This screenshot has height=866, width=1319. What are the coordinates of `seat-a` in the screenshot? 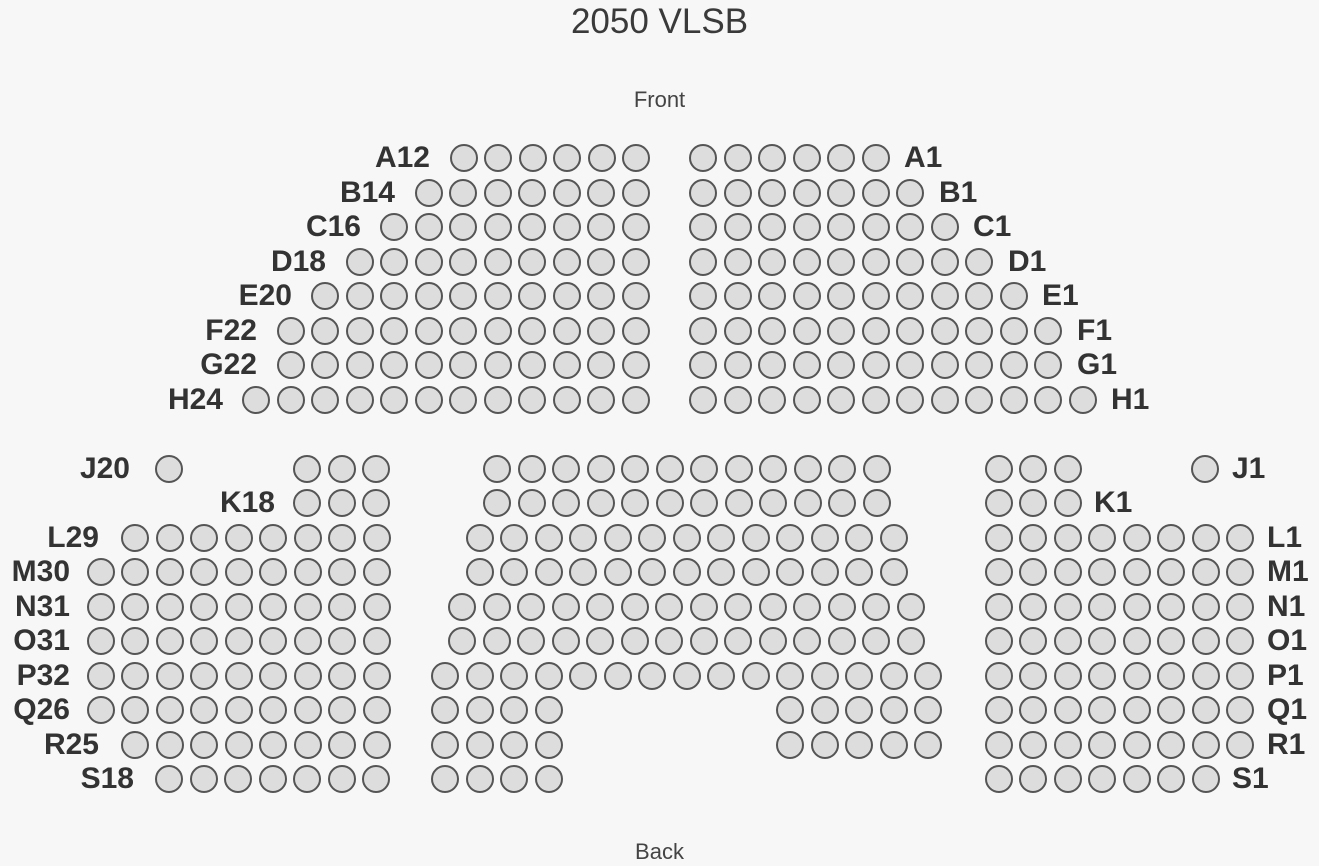 It's located at (772, 158).